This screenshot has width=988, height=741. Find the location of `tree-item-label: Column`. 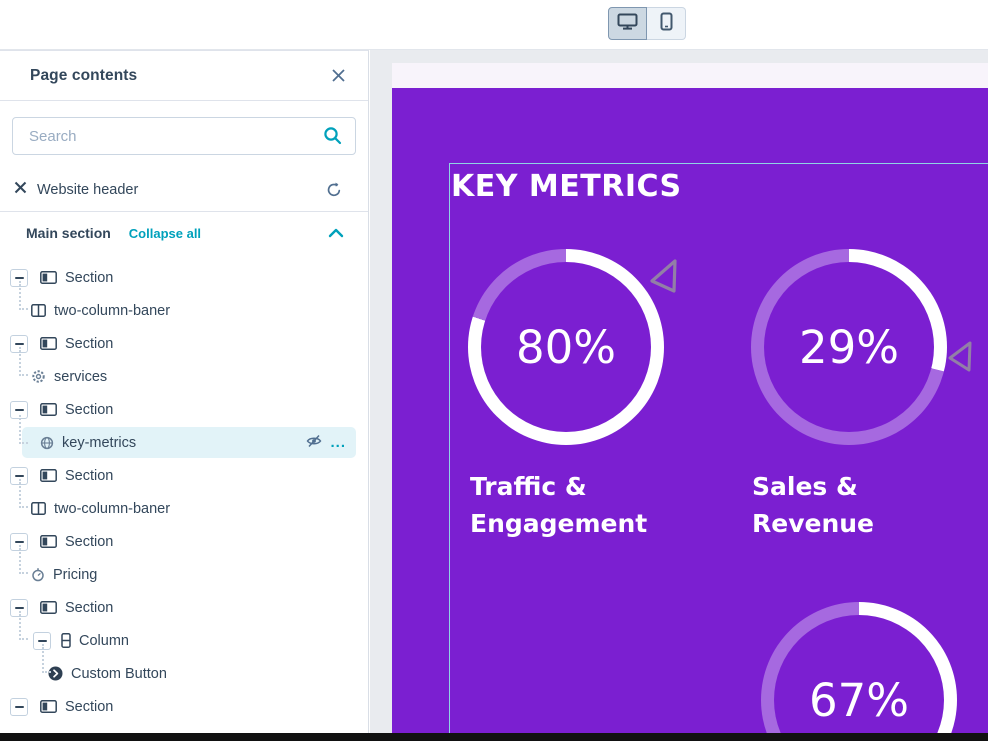

tree-item-label: Column is located at coordinates (104, 640).